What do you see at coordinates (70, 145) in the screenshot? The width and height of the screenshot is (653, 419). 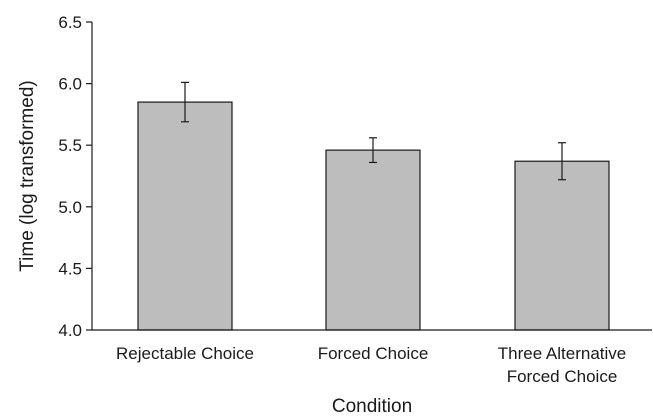 I see `y-tick-label: 5.5` at bounding box center [70, 145].